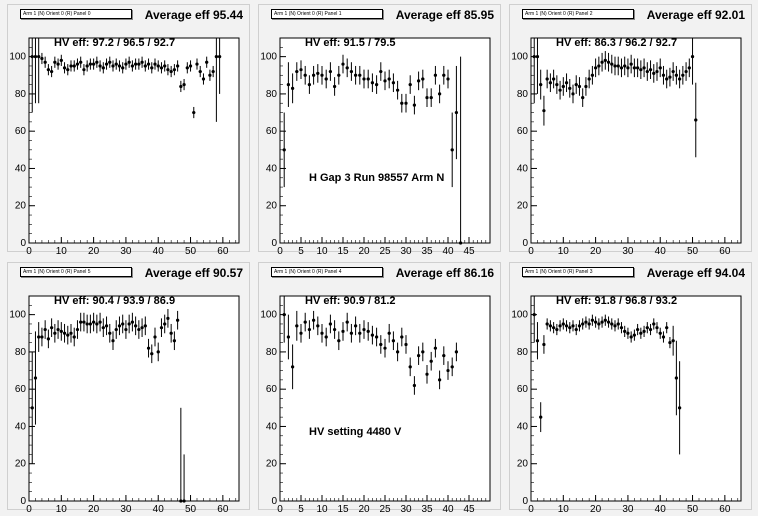  I want to click on y-tick-label: 80, so click(272, 94).